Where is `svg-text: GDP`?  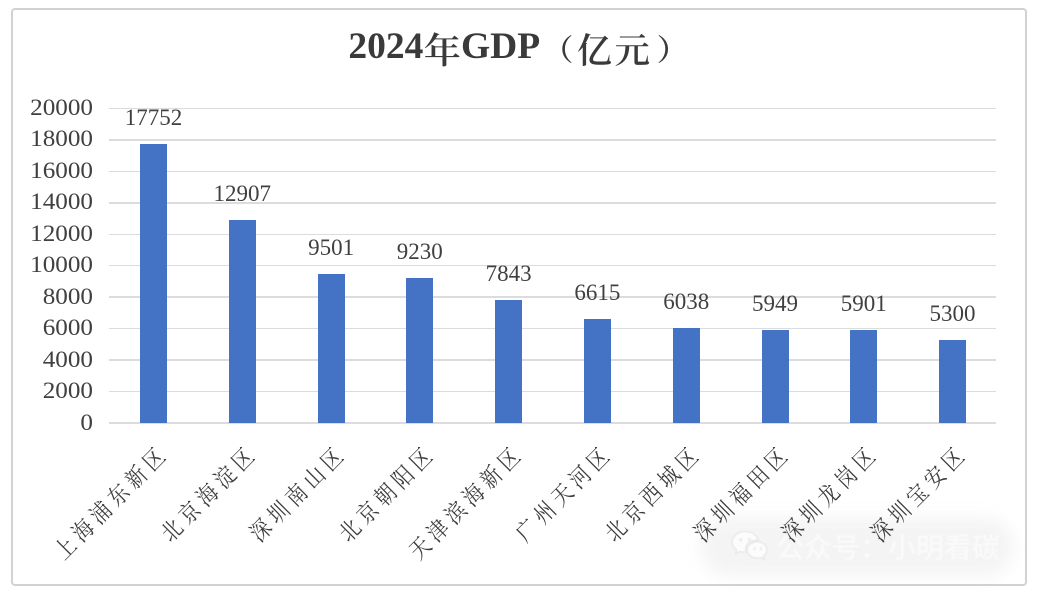
svg-text: GDP is located at coordinates (500, 46).